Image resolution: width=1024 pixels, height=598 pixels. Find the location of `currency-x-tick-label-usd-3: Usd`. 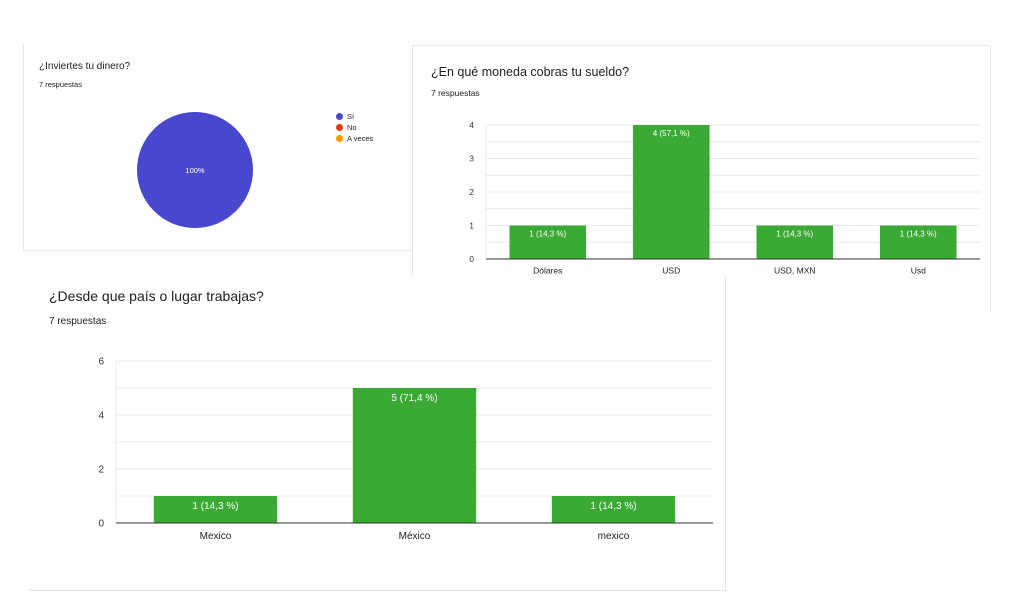

currency-x-tick-label-usd-3: Usd is located at coordinates (918, 271).